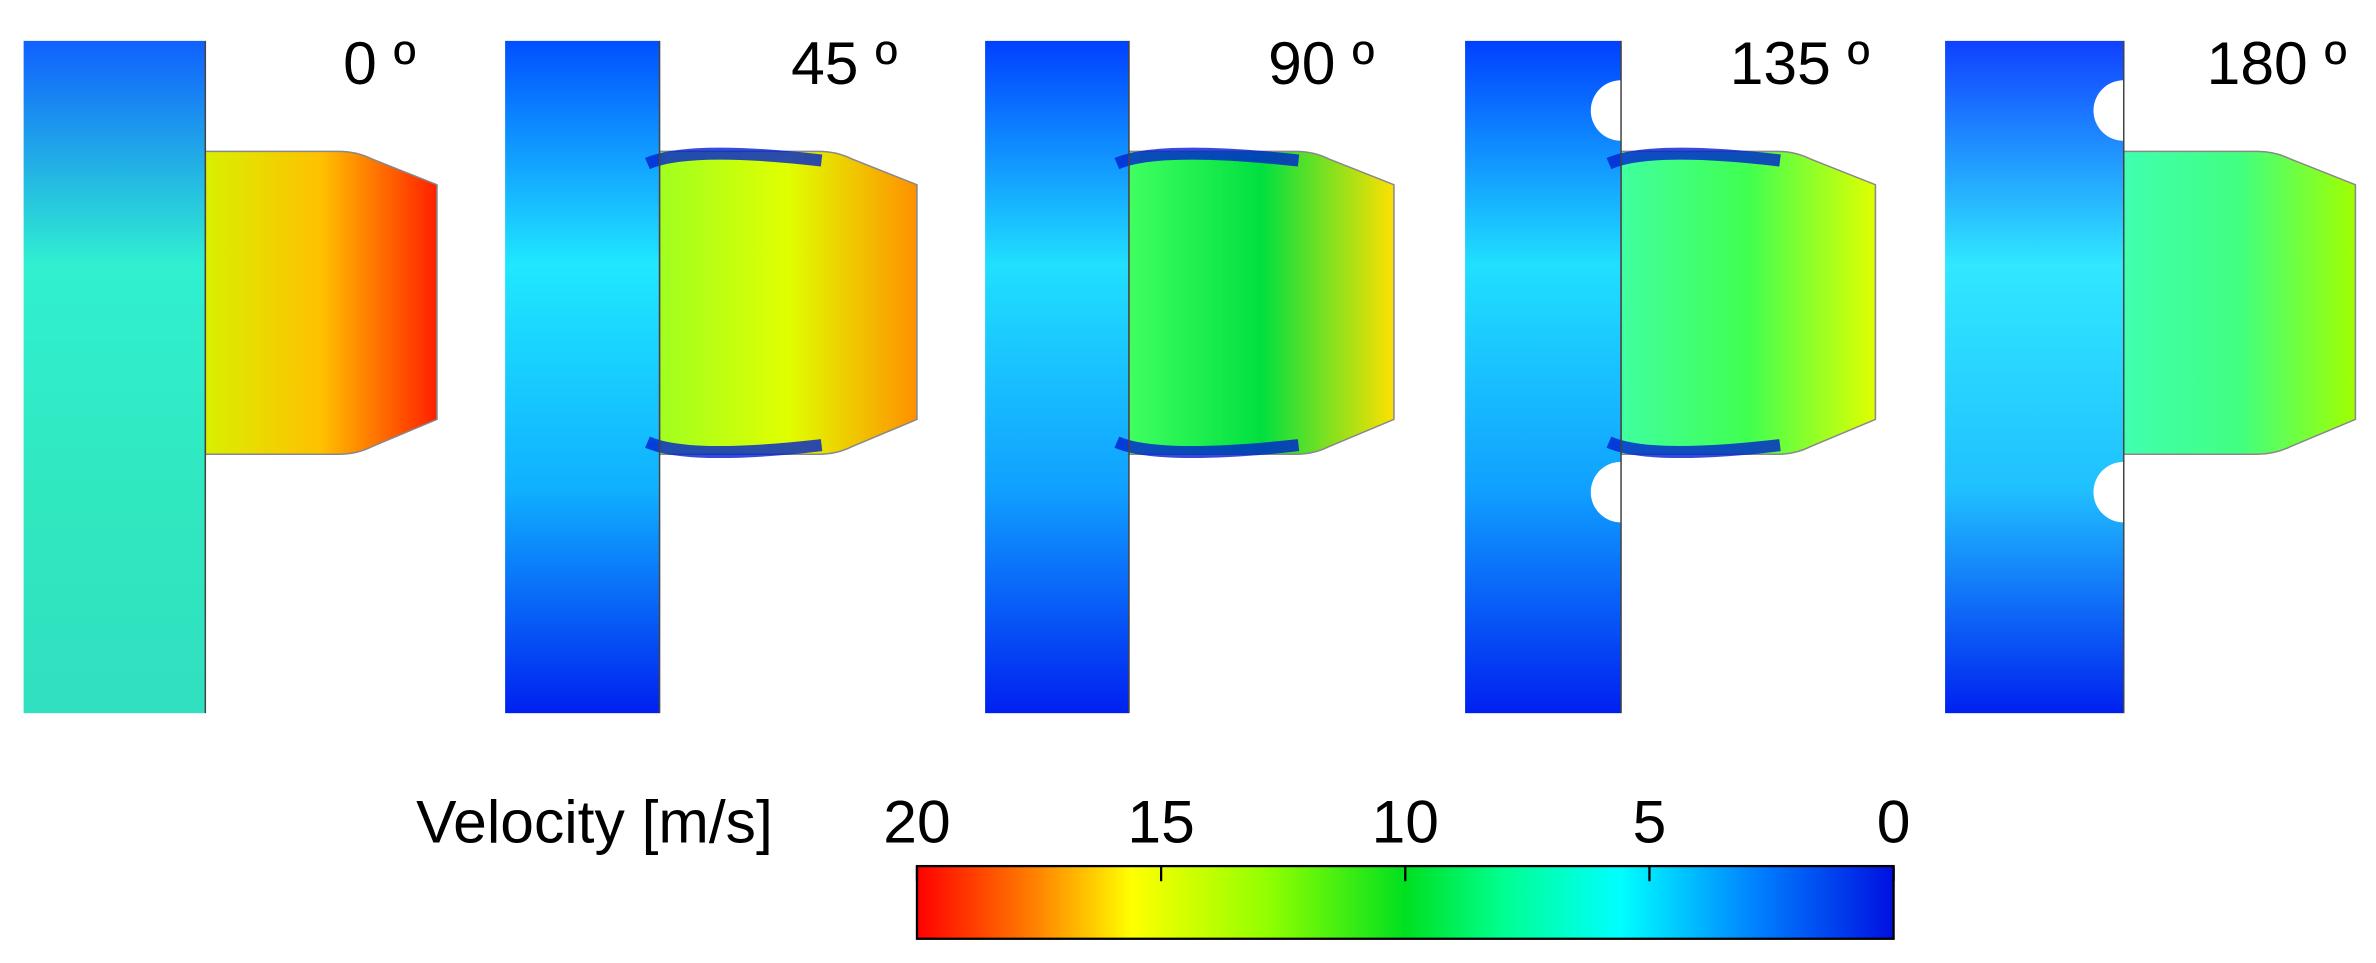 This screenshot has width=2376, height=963. I want to click on colorbar-tick-label: 15, so click(1160, 822).